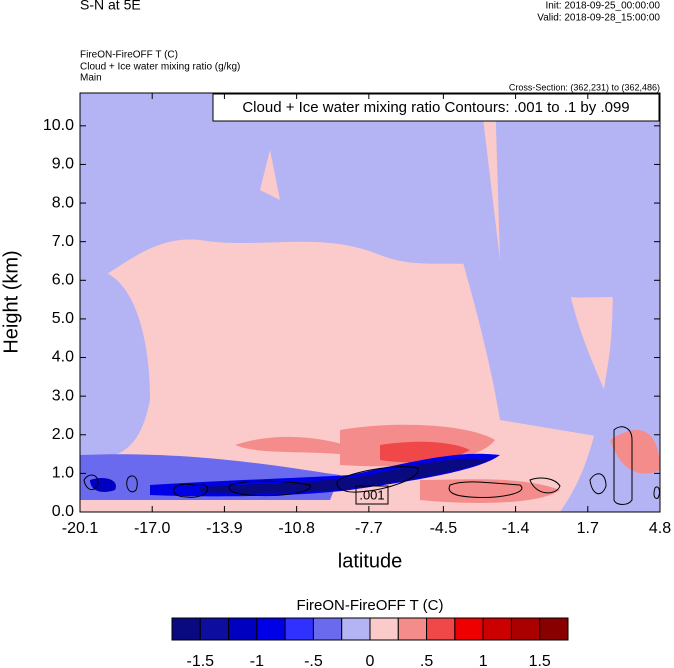 This screenshot has height=668, width=674. What do you see at coordinates (152, 528) in the screenshot?
I see `x-tick-label: -17.0` at bounding box center [152, 528].